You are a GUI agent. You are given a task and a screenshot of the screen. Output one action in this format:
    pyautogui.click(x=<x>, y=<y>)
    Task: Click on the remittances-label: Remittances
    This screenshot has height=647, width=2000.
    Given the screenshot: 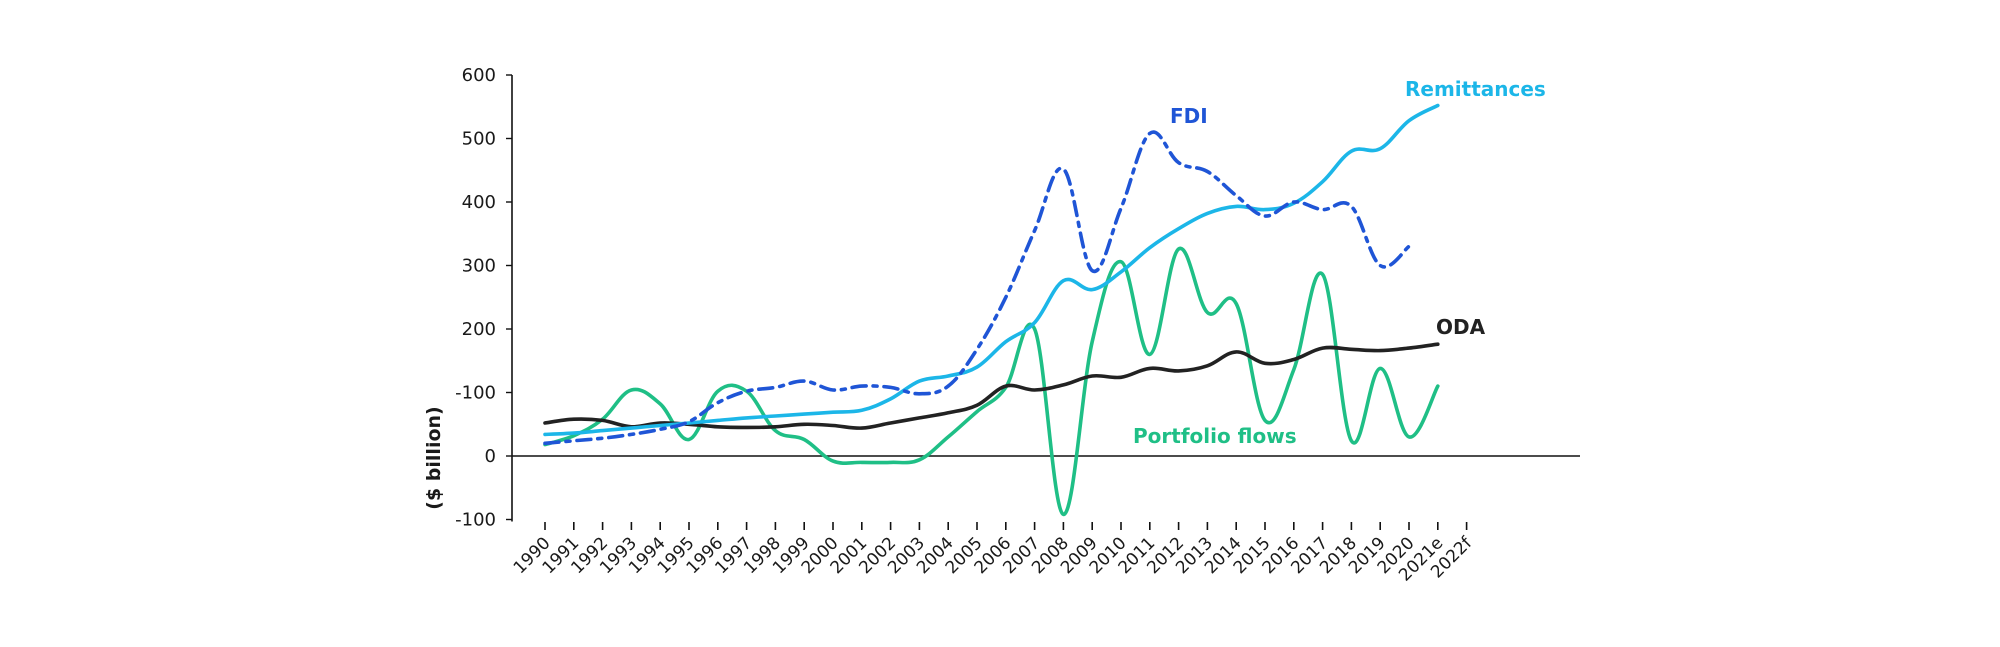 What is the action you would take?
    pyautogui.click(x=1475, y=89)
    